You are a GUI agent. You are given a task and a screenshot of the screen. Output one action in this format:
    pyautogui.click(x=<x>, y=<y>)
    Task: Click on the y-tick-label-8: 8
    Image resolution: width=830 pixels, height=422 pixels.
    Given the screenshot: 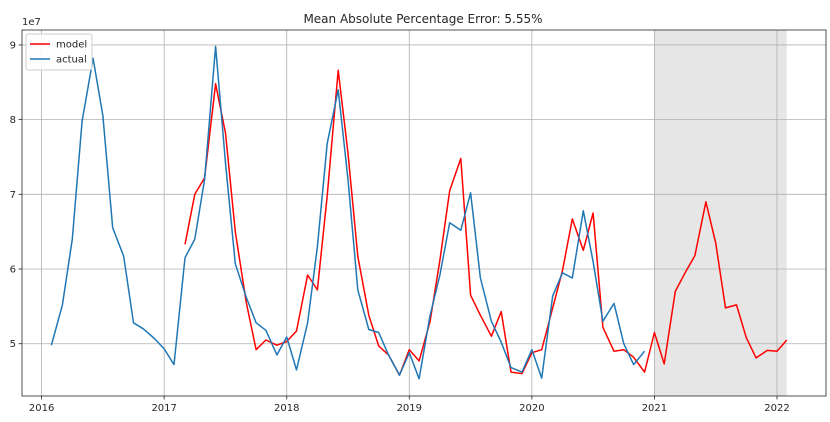 What is the action you would take?
    pyautogui.click(x=13, y=120)
    